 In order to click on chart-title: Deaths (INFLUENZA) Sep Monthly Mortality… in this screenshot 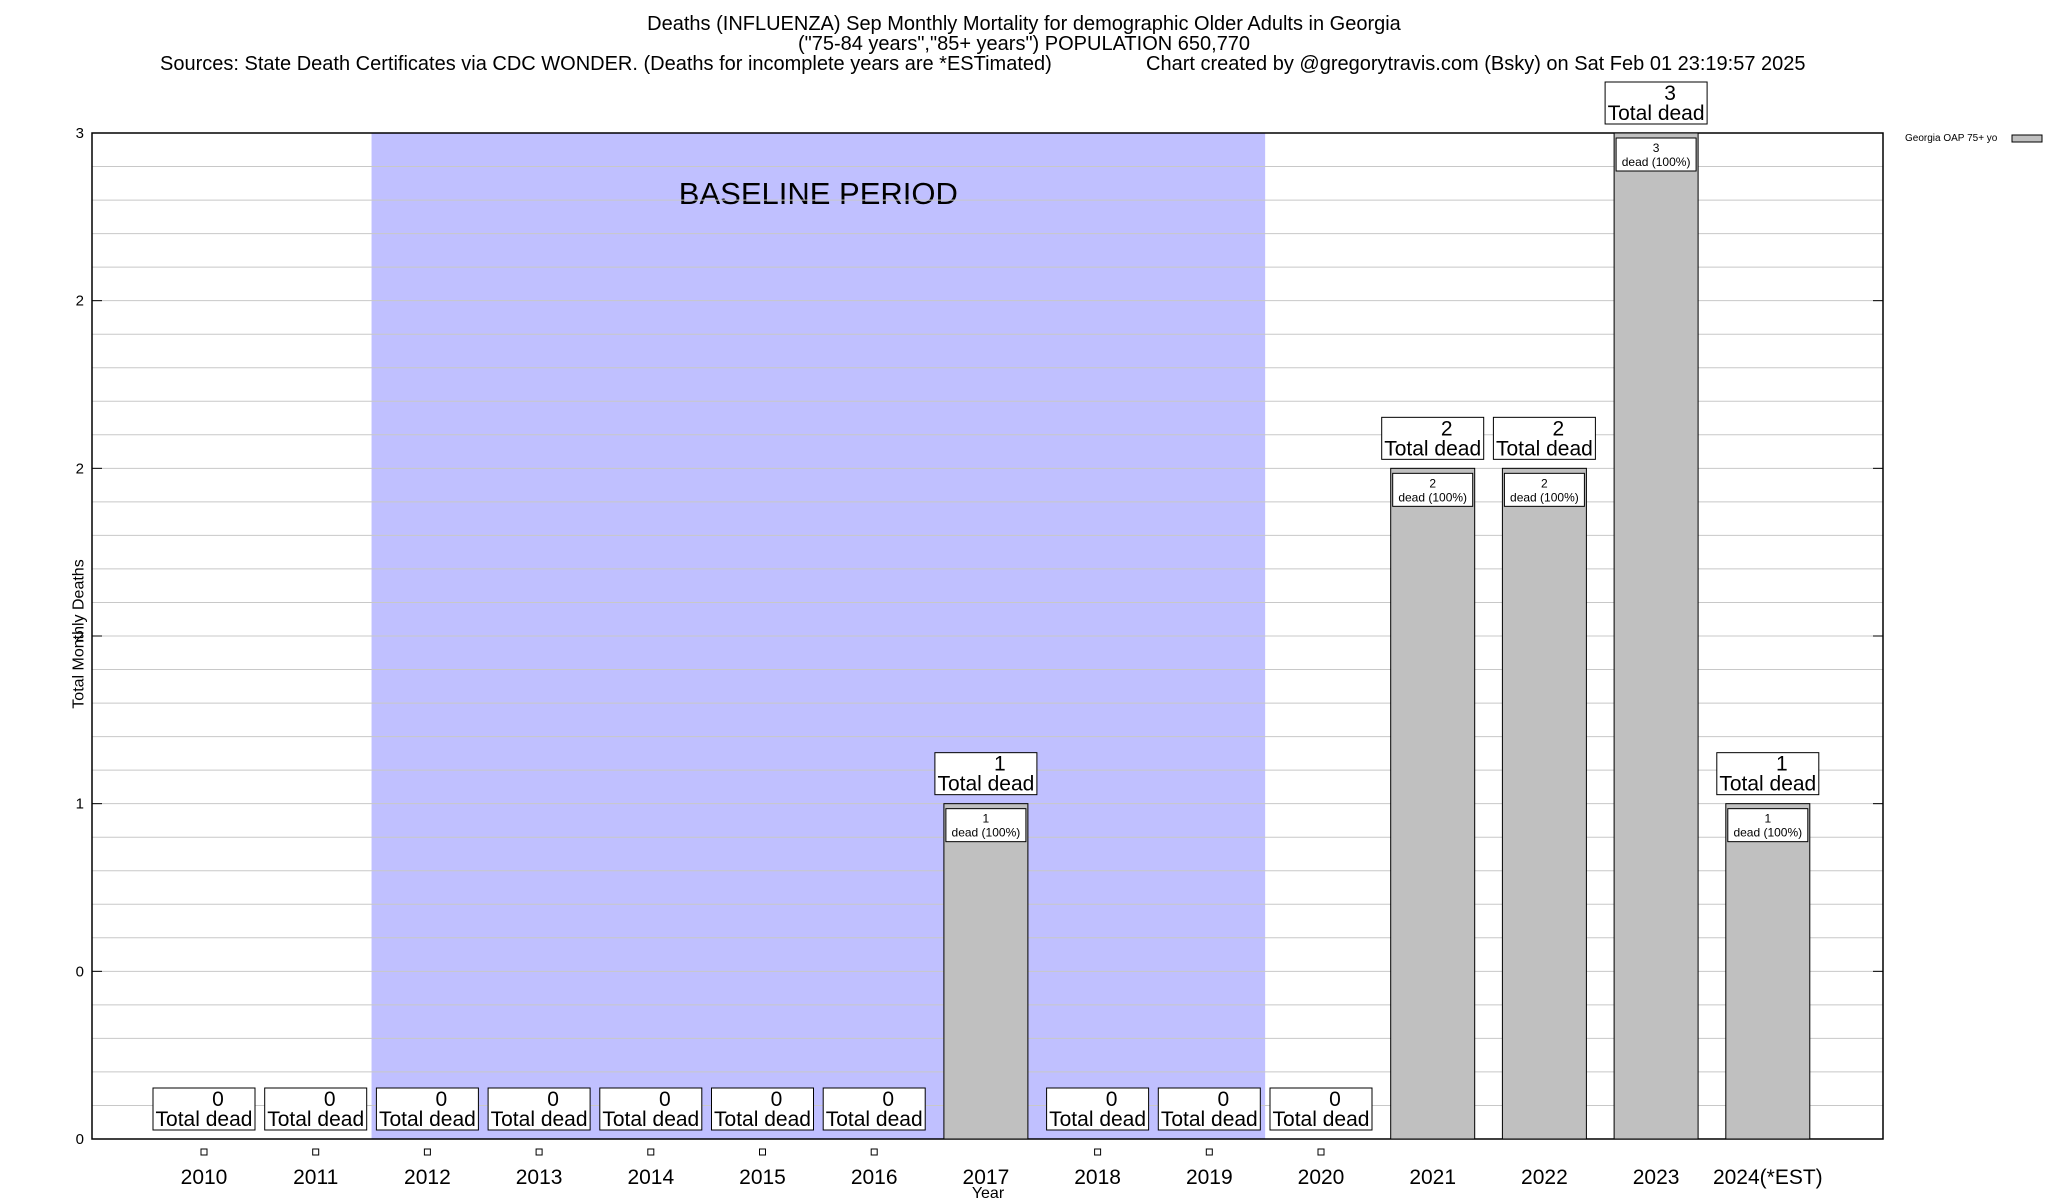, I will do `click(1024, 24)`.